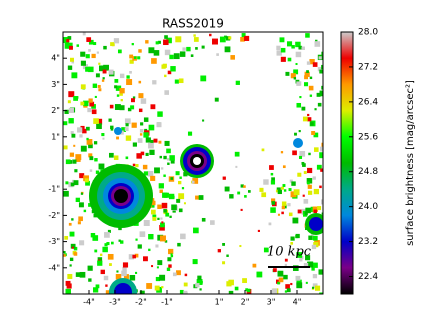 This screenshot has height=327, width=436. I want to click on chart-title: RASS2019, so click(193, 24).